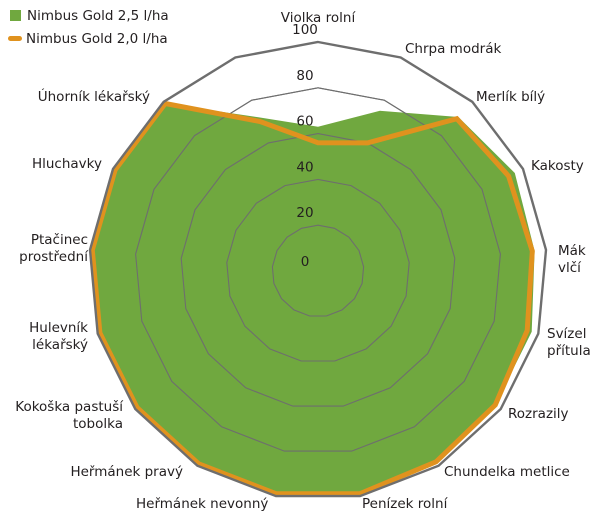 The height and width of the screenshot is (521, 600). I want to click on tick-label-0: 0, so click(305, 262).